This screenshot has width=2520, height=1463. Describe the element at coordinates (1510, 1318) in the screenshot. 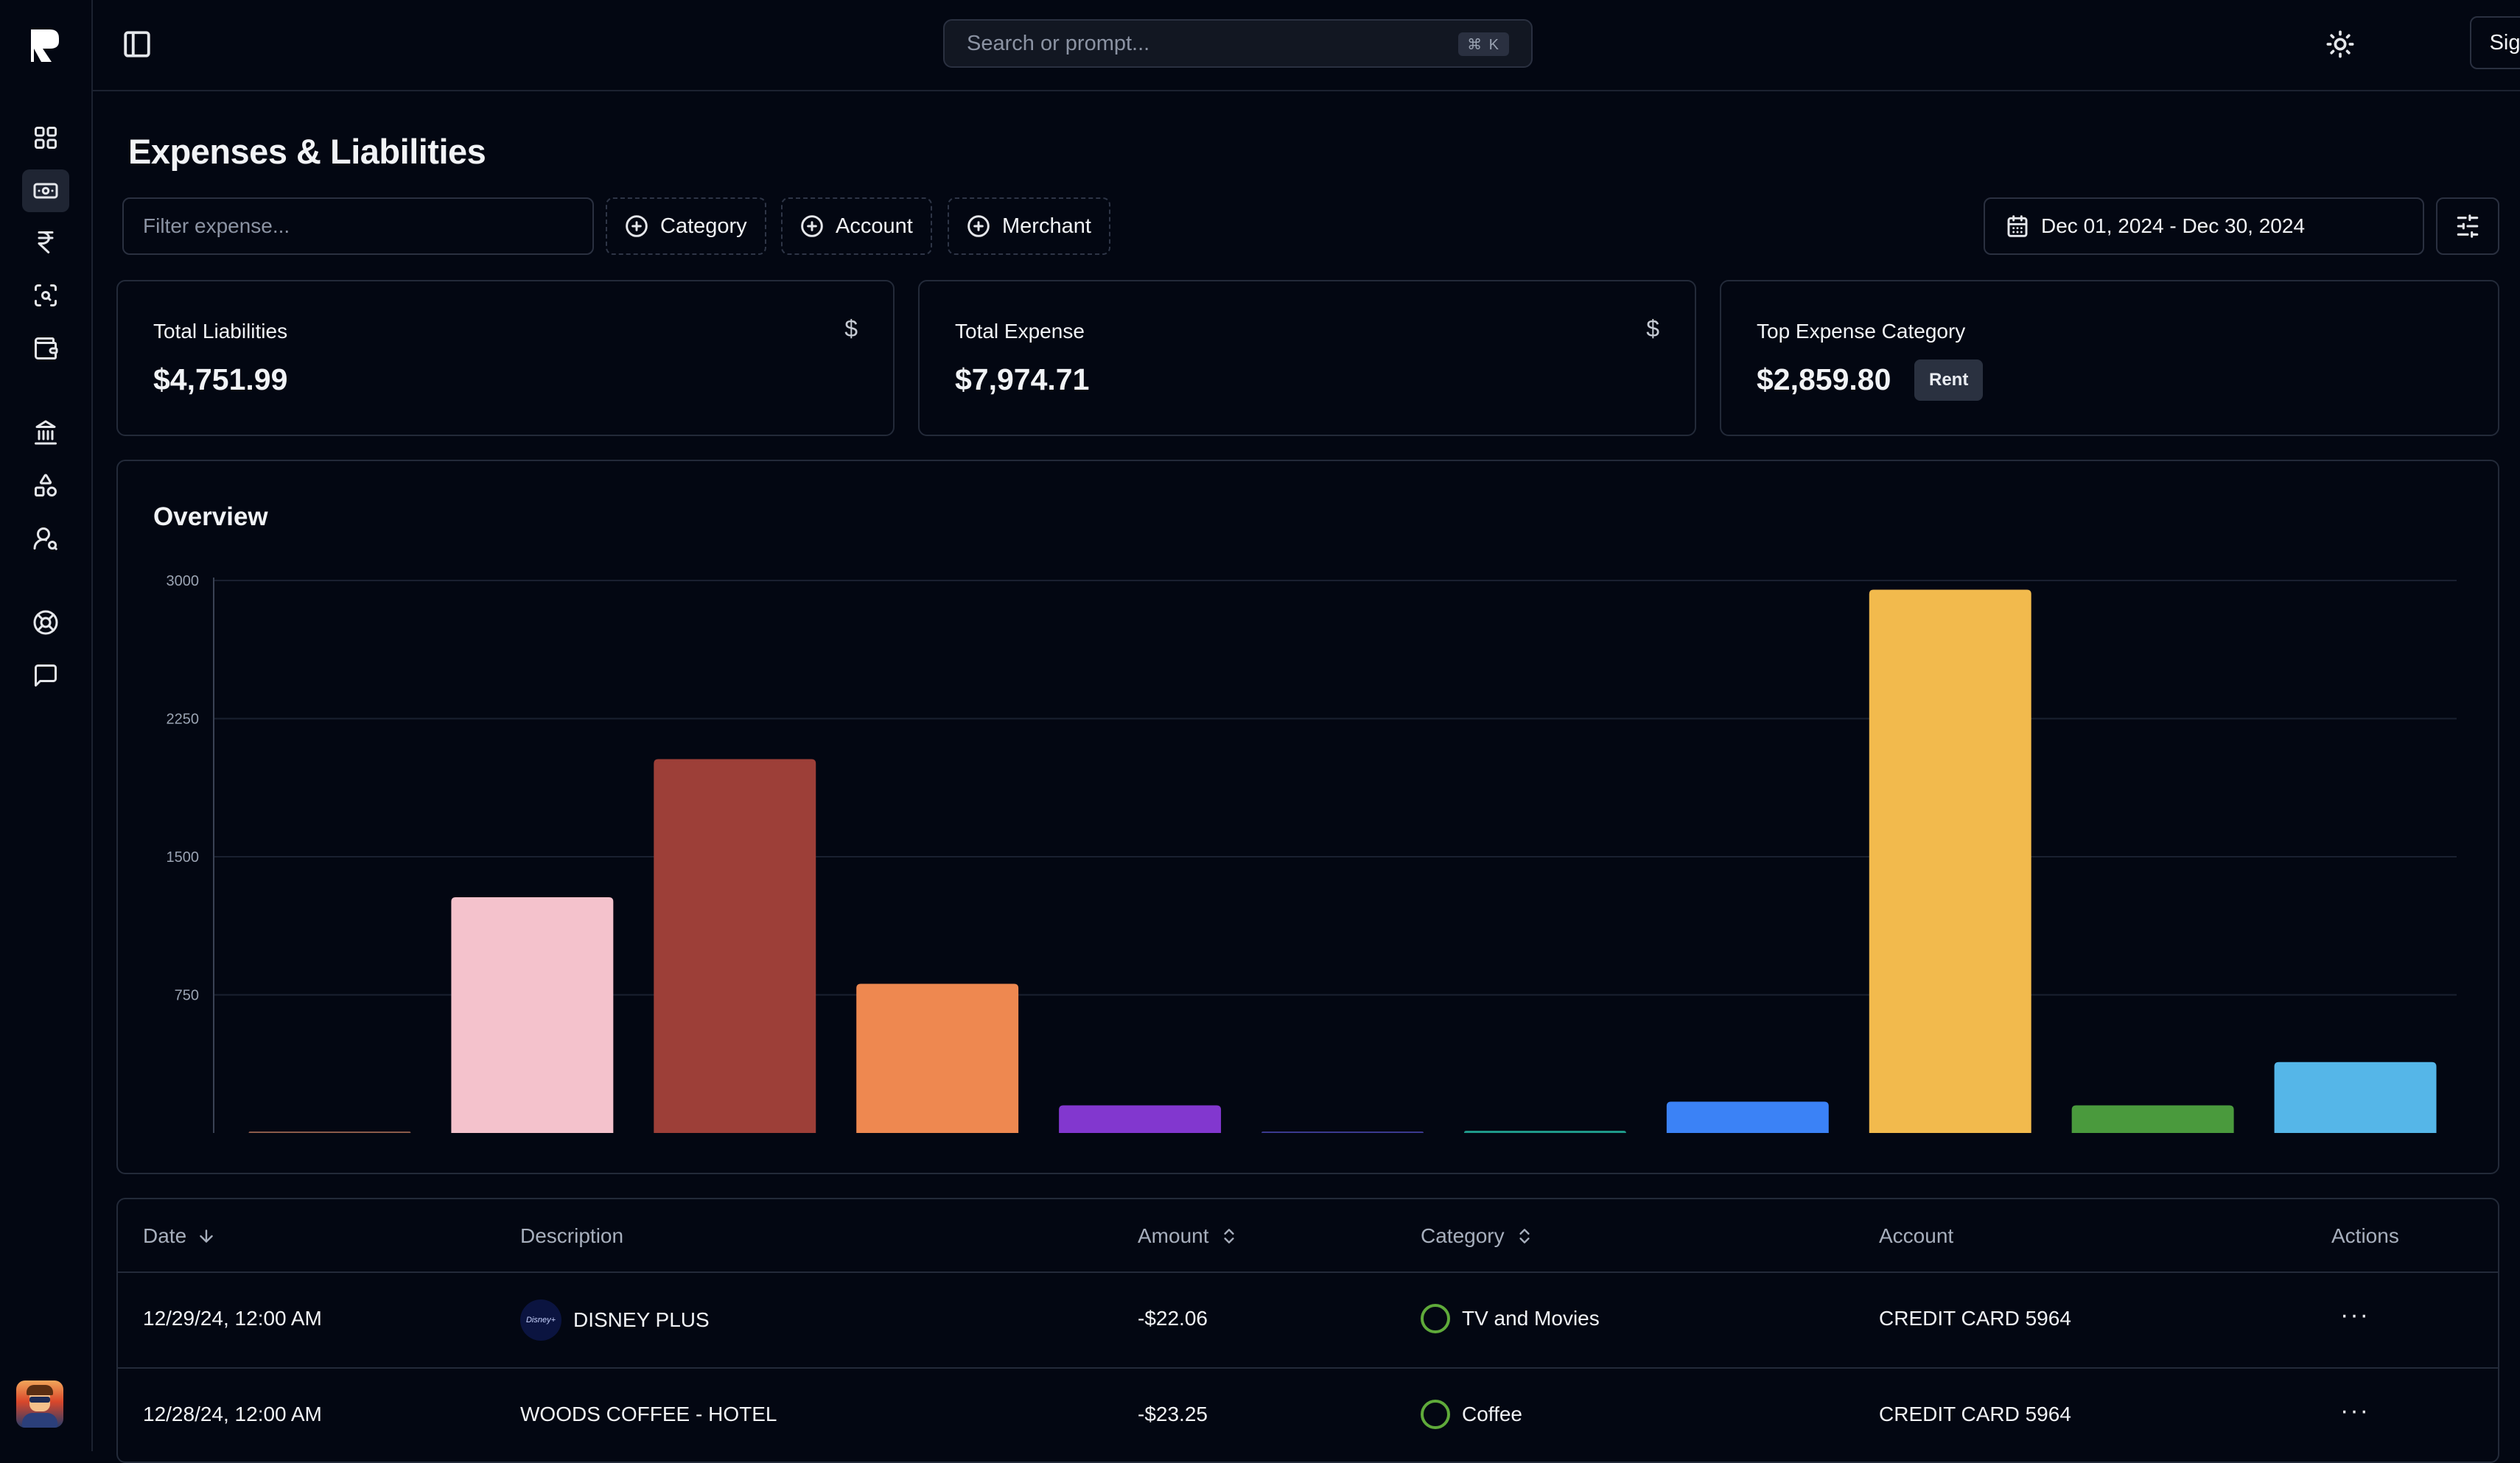

I see `row-category: TV and Movies` at that location.